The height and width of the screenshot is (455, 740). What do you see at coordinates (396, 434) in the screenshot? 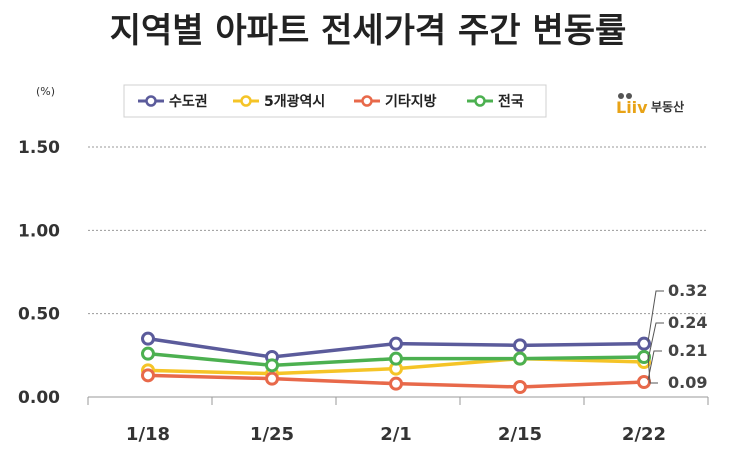
I see `x-tick-label: 2/1` at bounding box center [396, 434].